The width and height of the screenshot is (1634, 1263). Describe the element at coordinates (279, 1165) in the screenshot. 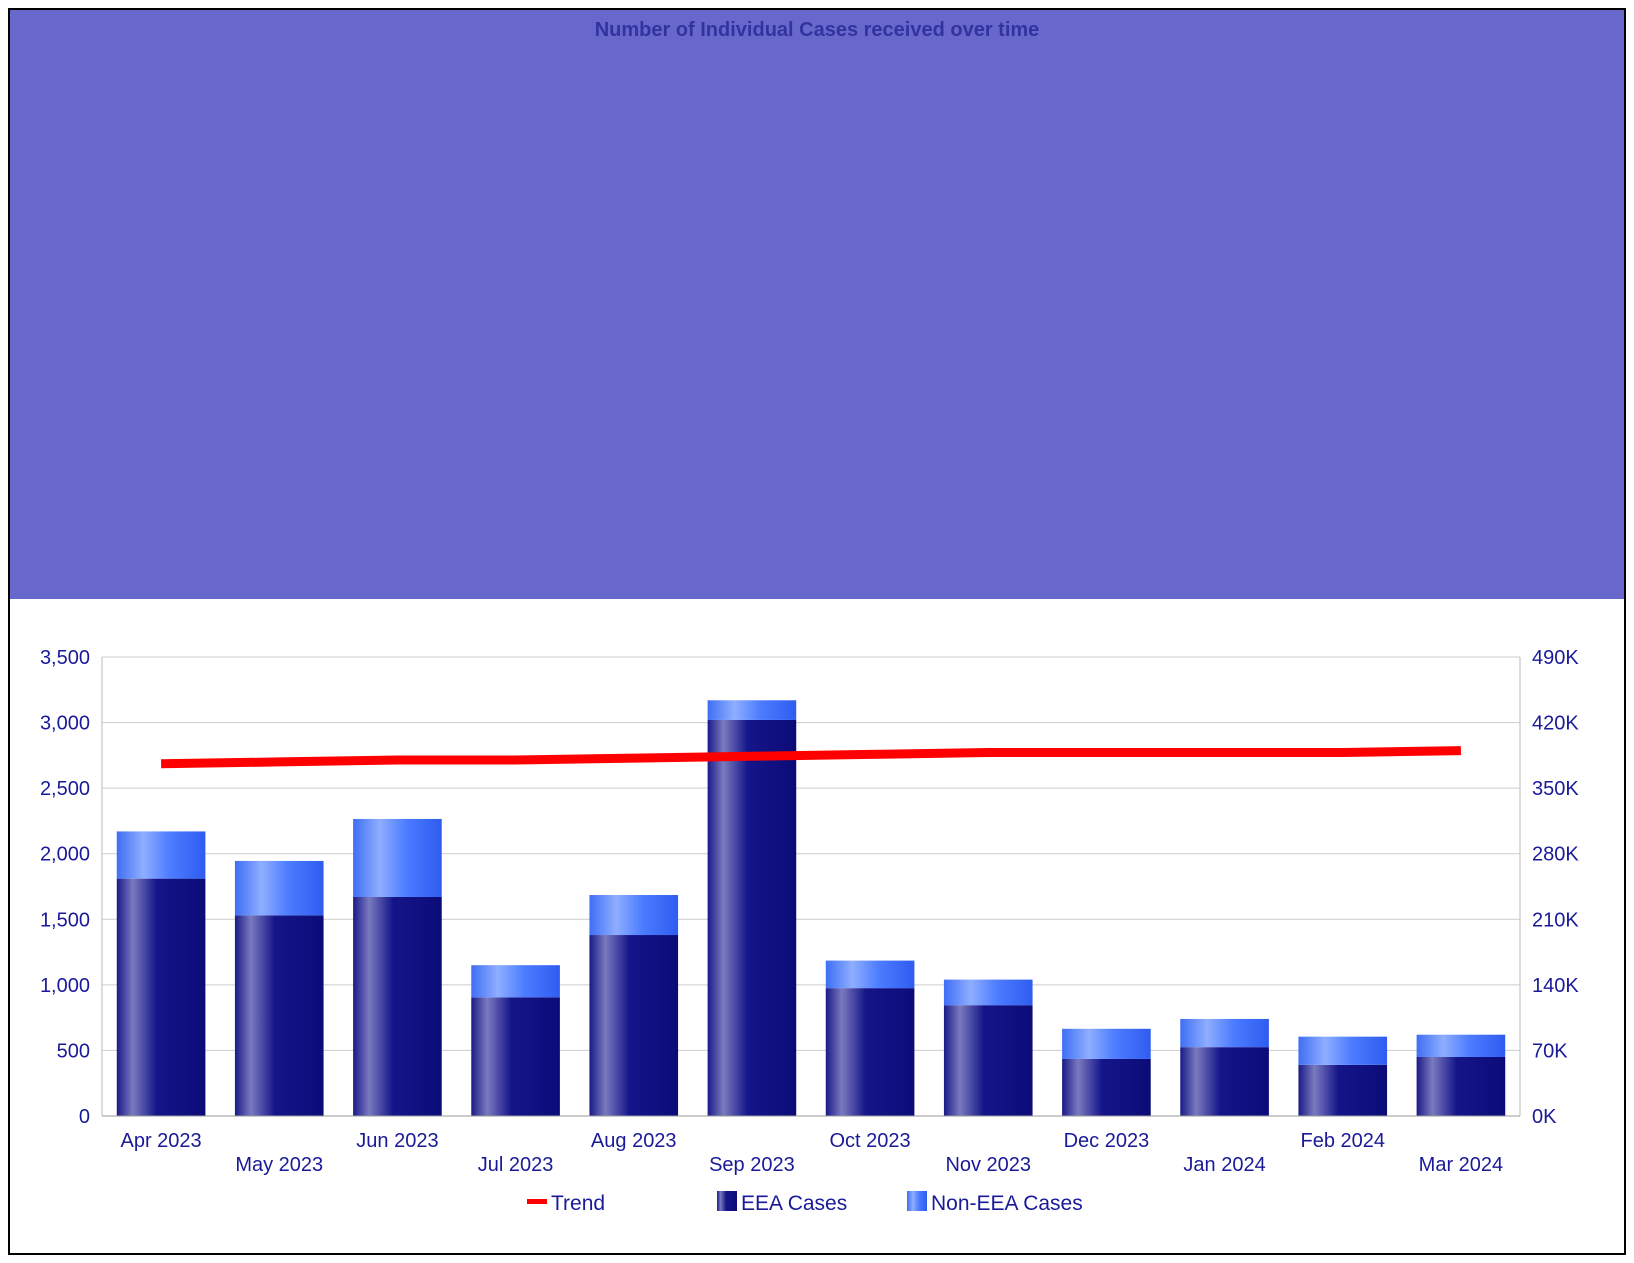

I see `x-tick-label: May 2023` at that location.